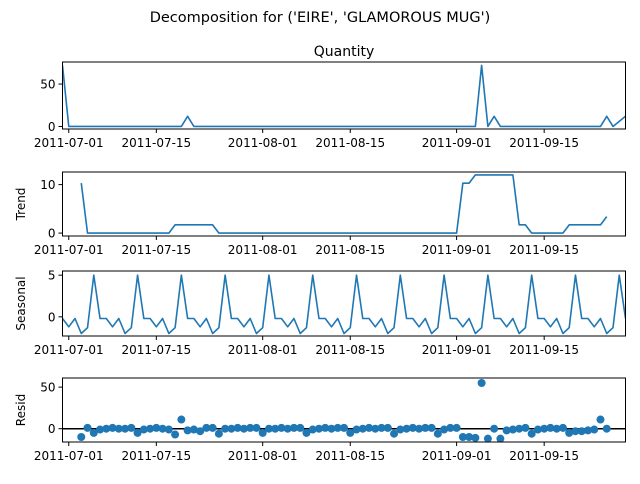 This screenshot has height=484, width=640. What do you see at coordinates (21, 410) in the screenshot?
I see `y-axis-label: Resid` at bounding box center [21, 410].